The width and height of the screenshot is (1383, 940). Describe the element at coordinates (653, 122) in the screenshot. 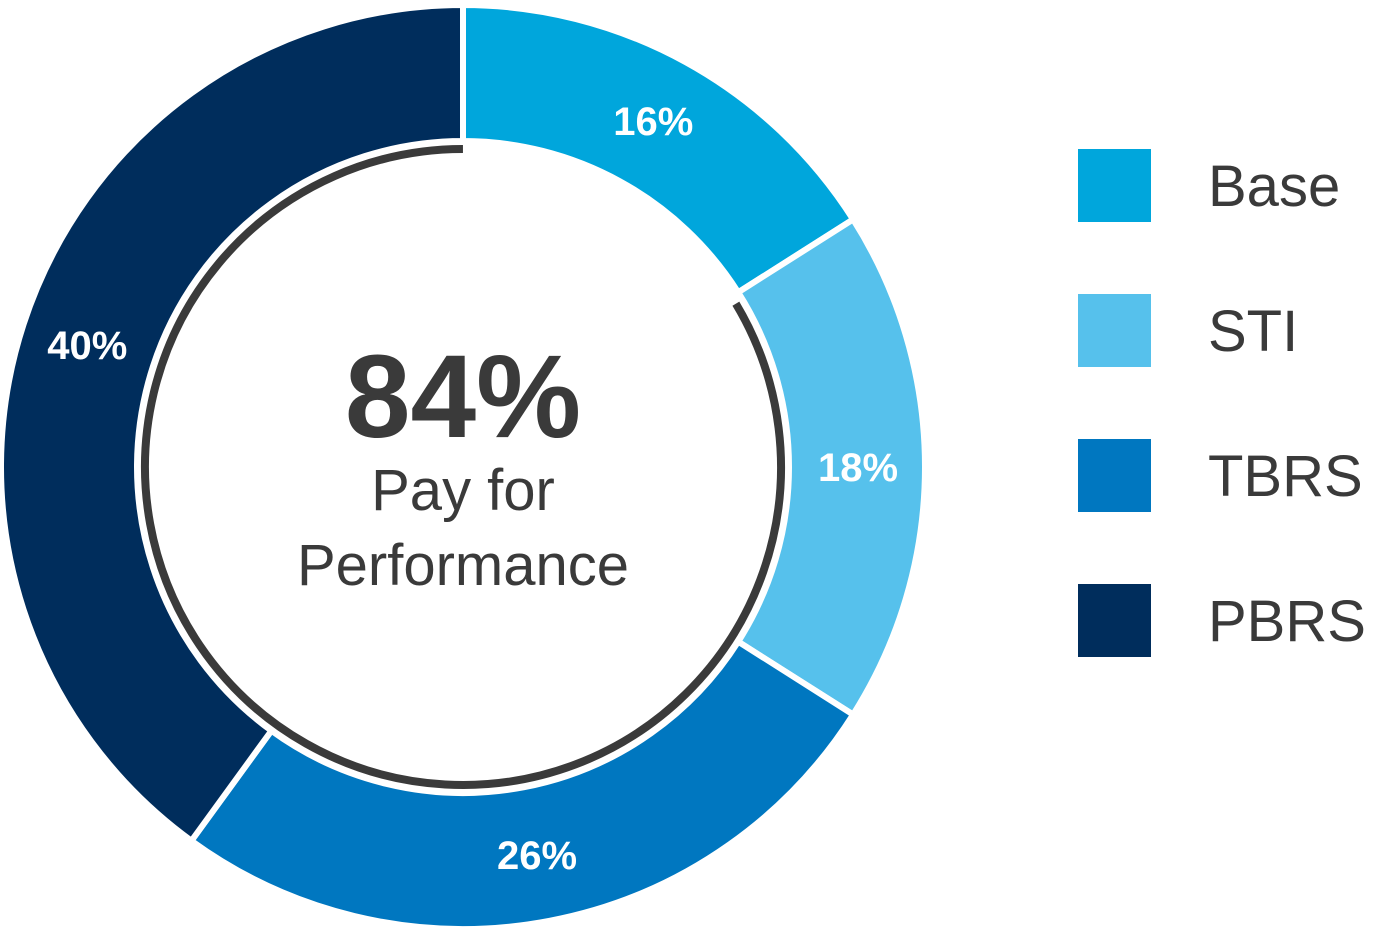

I see `slice-label-base: 16%` at that location.